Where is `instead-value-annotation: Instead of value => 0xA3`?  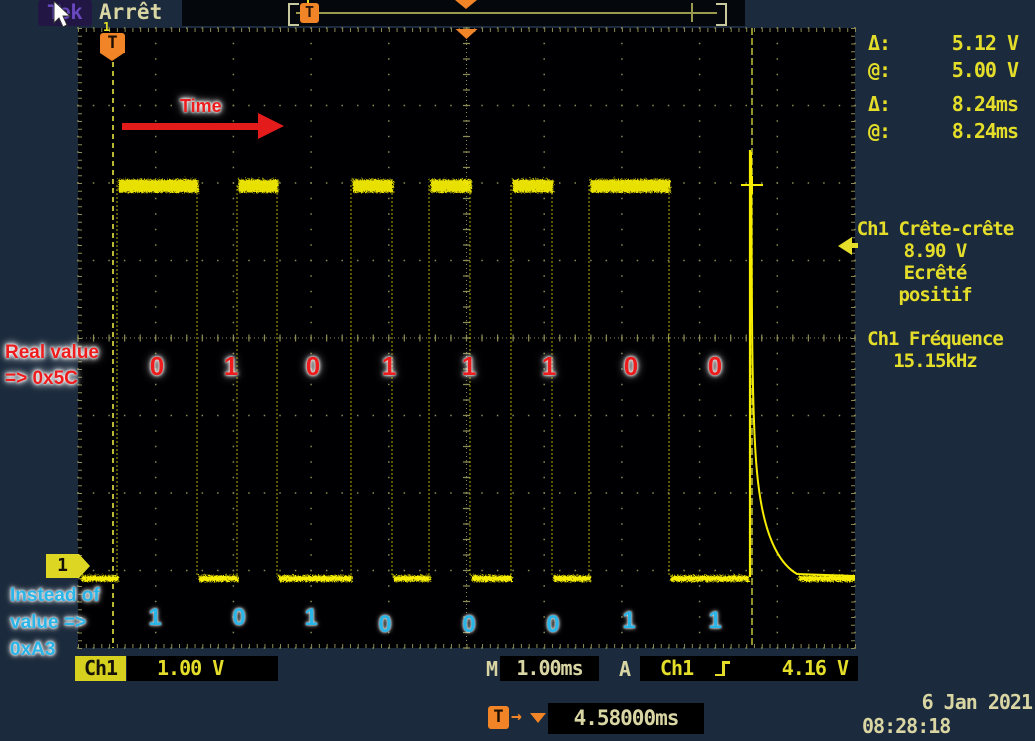 instead-value-annotation: Instead of value => 0xA3 is located at coordinates (55, 622).